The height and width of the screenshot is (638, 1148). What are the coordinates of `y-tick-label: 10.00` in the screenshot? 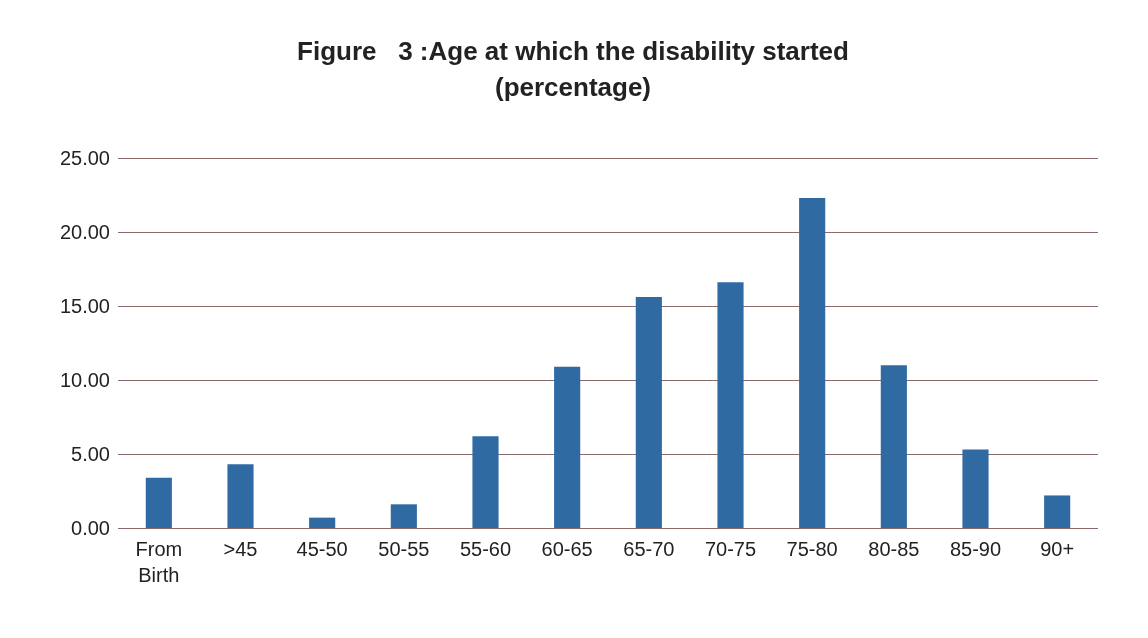 It's located at (84, 380).